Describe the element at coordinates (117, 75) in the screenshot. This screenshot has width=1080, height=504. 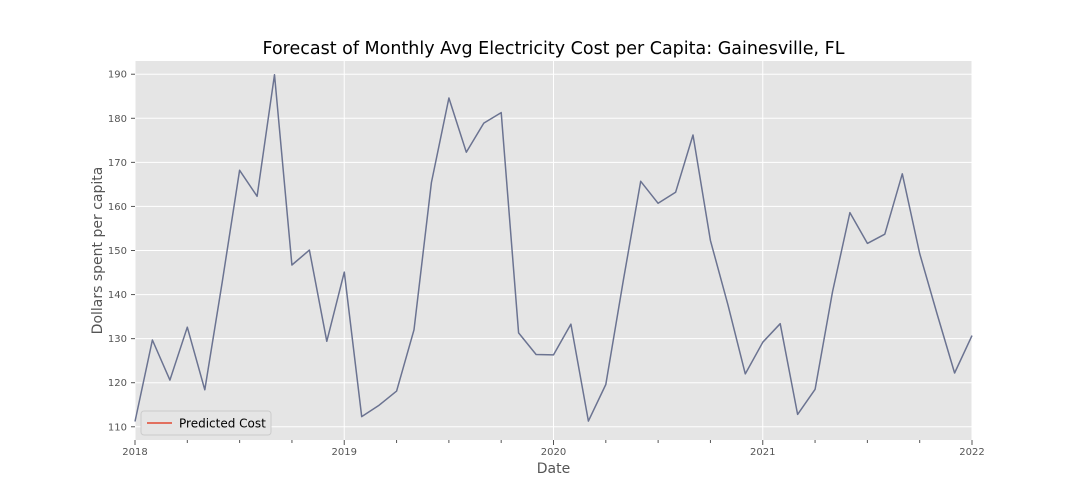
I see `y-tick-label: 190` at that location.